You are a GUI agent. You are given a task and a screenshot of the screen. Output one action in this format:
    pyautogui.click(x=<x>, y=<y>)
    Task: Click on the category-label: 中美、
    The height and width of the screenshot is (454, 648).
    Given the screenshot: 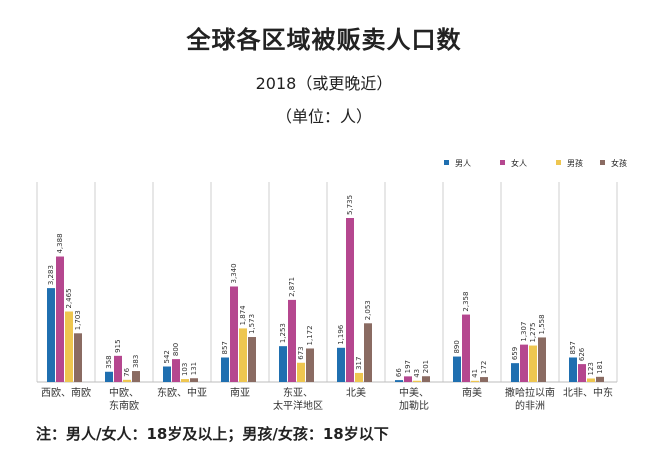 What is the action you would take?
    pyautogui.click(x=414, y=392)
    